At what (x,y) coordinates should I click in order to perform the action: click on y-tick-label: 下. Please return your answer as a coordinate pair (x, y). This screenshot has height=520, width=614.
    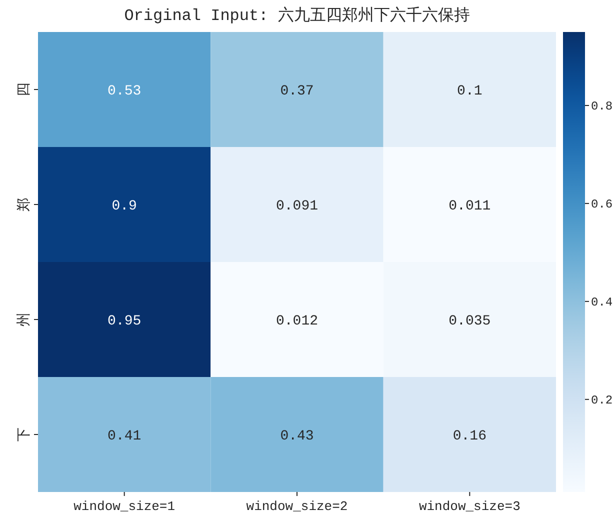
    Looking at the image, I should click on (25, 435).